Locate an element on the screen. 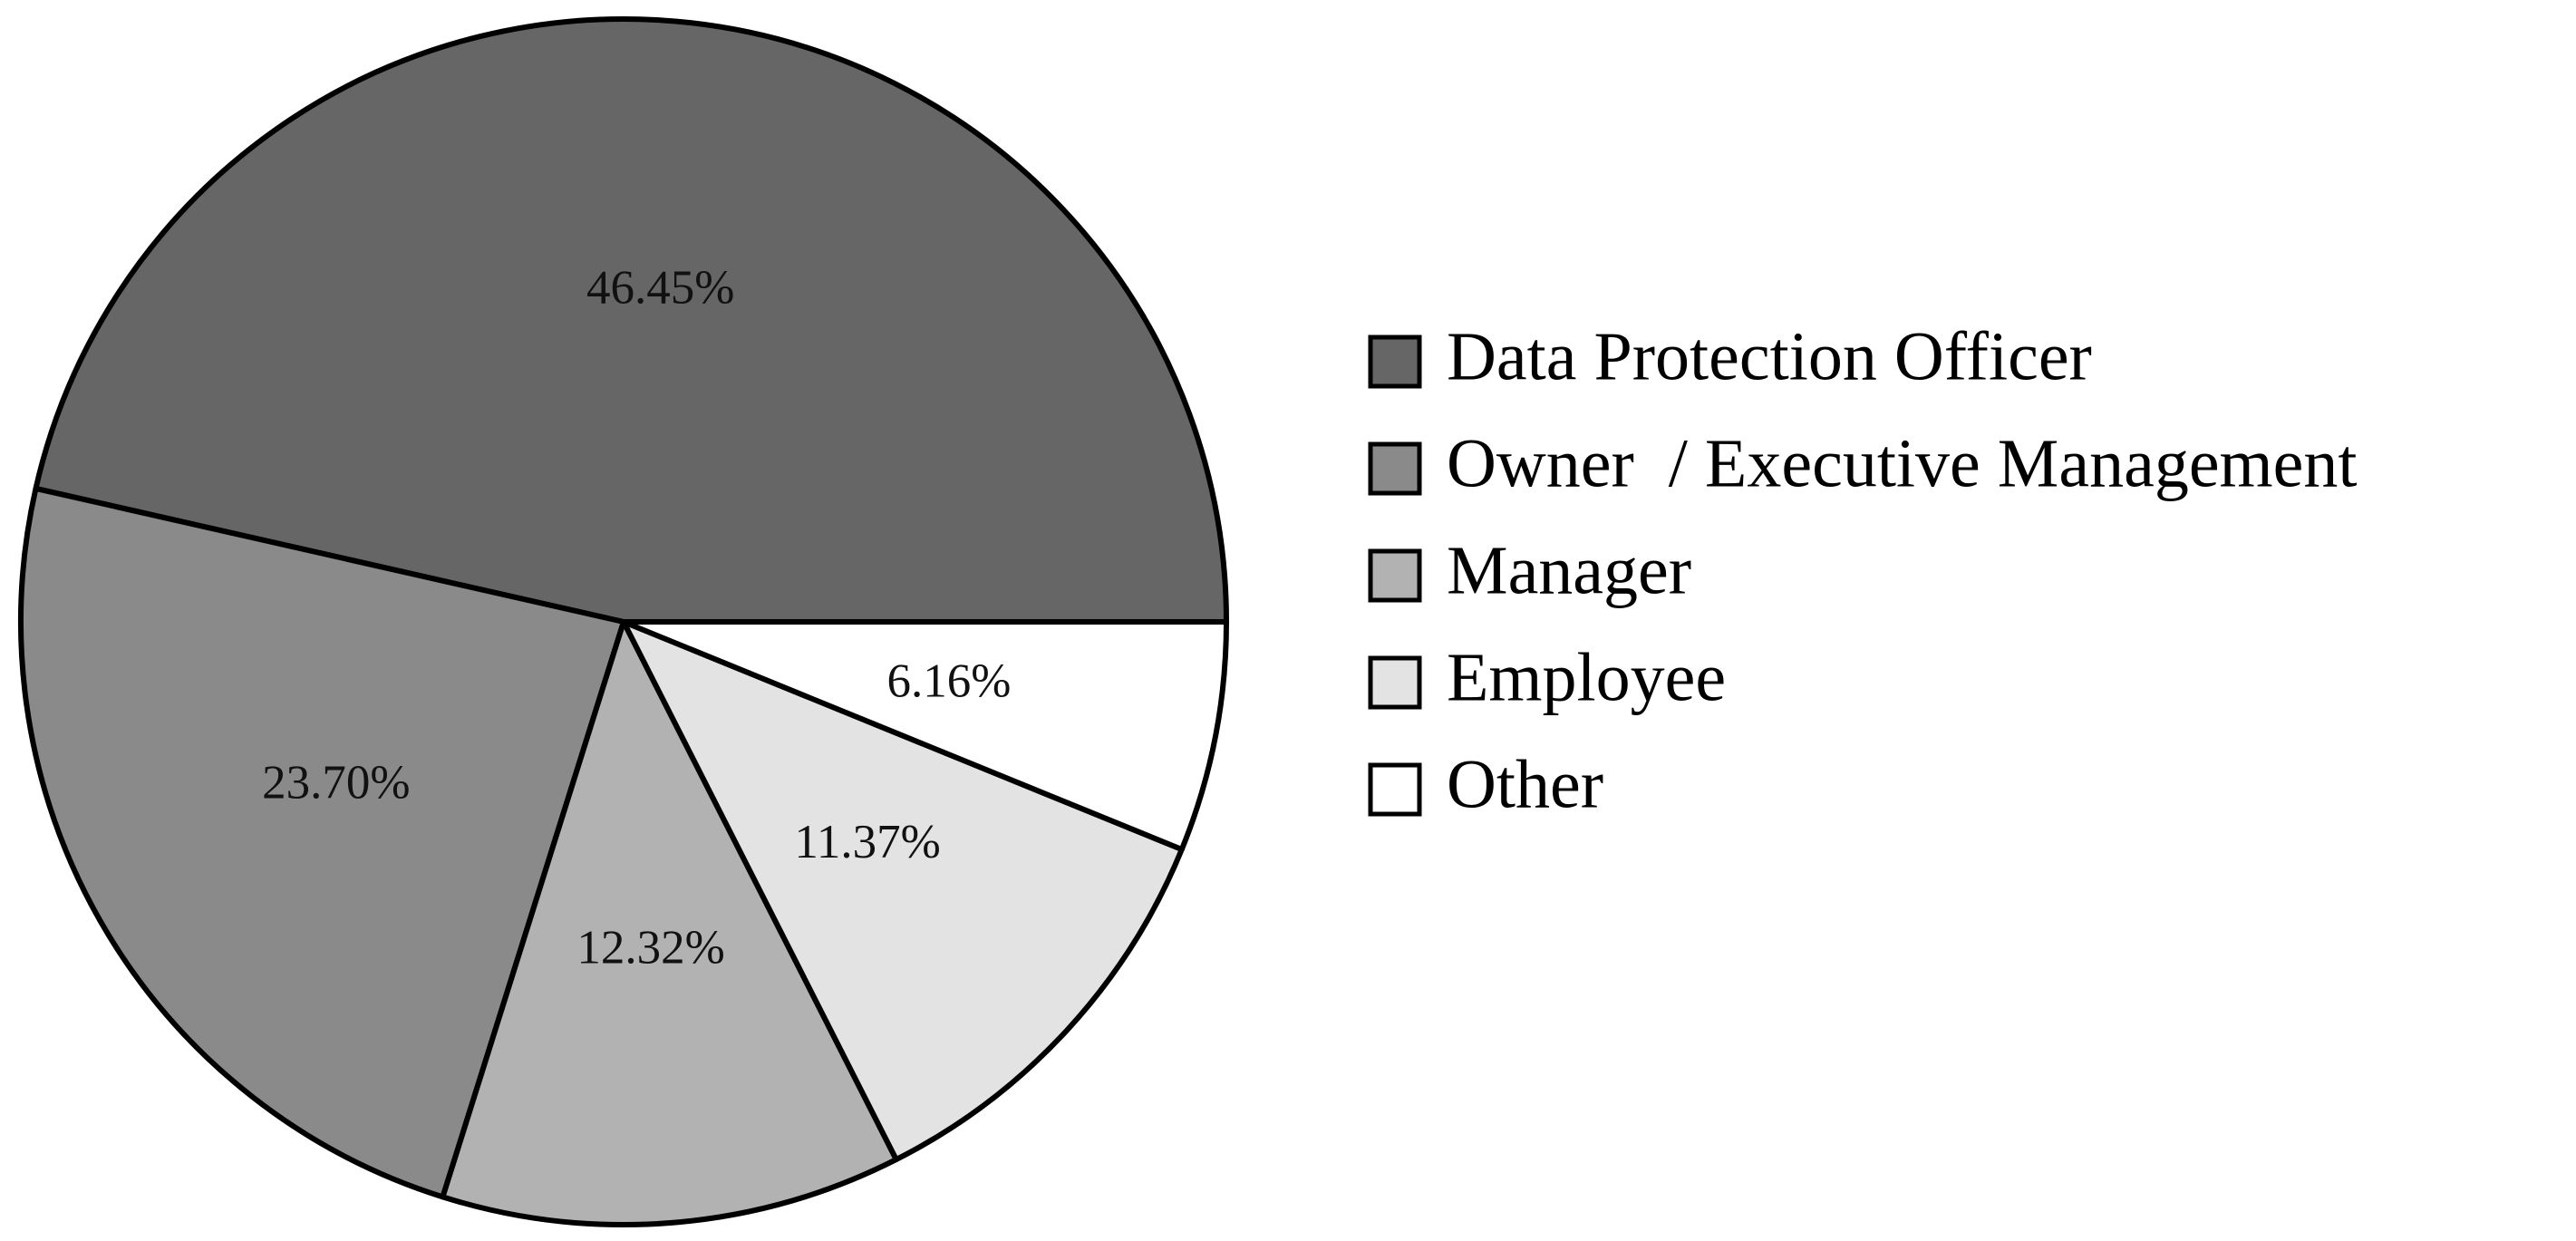 The image size is (2576, 1241). slice-value-label: 11.37% is located at coordinates (867, 842).